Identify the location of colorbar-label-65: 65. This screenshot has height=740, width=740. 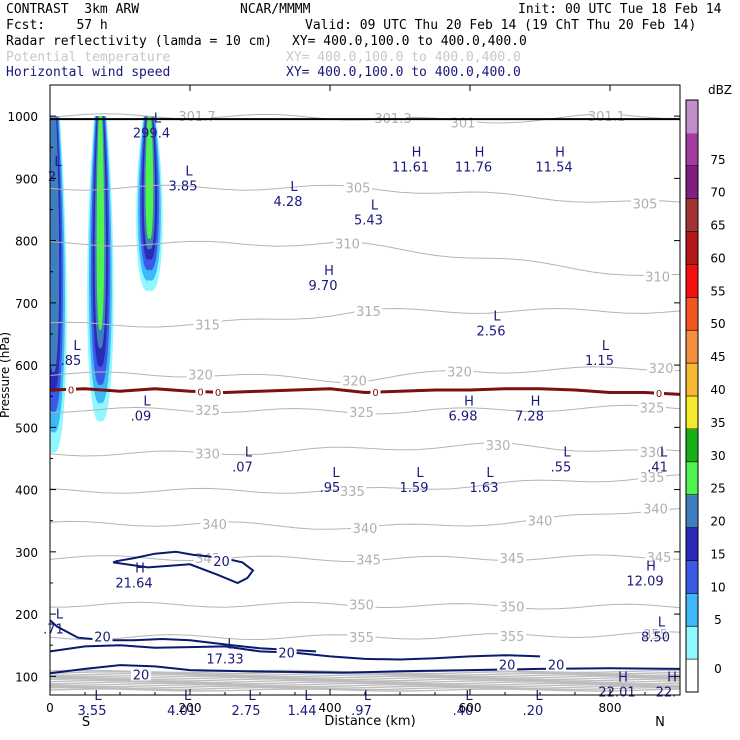
(717, 226).